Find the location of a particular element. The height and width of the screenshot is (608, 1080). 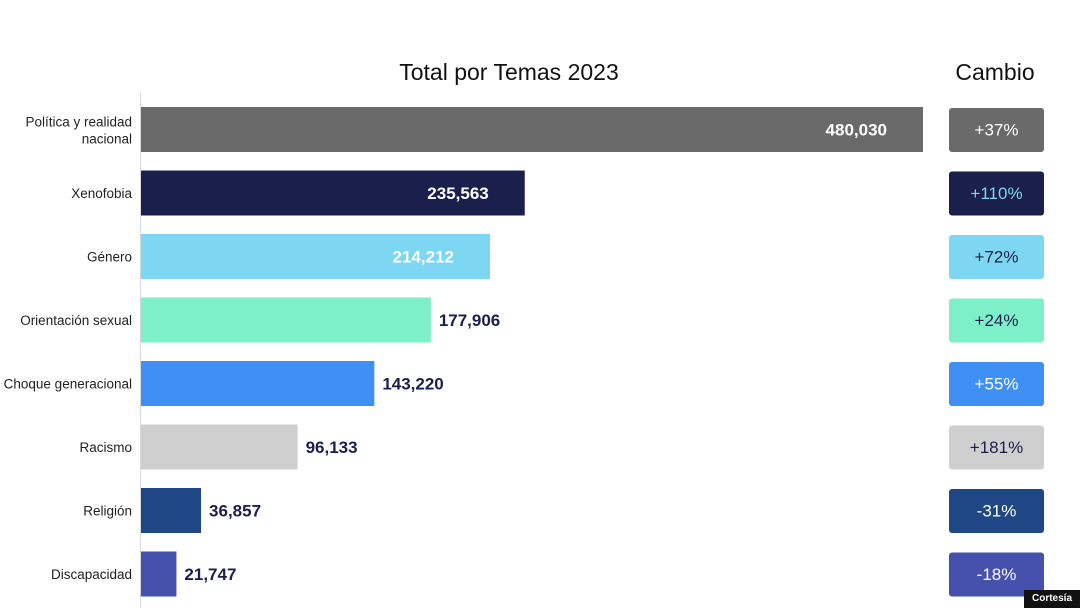

category-label: Choque generacional is located at coordinates (68, 384).